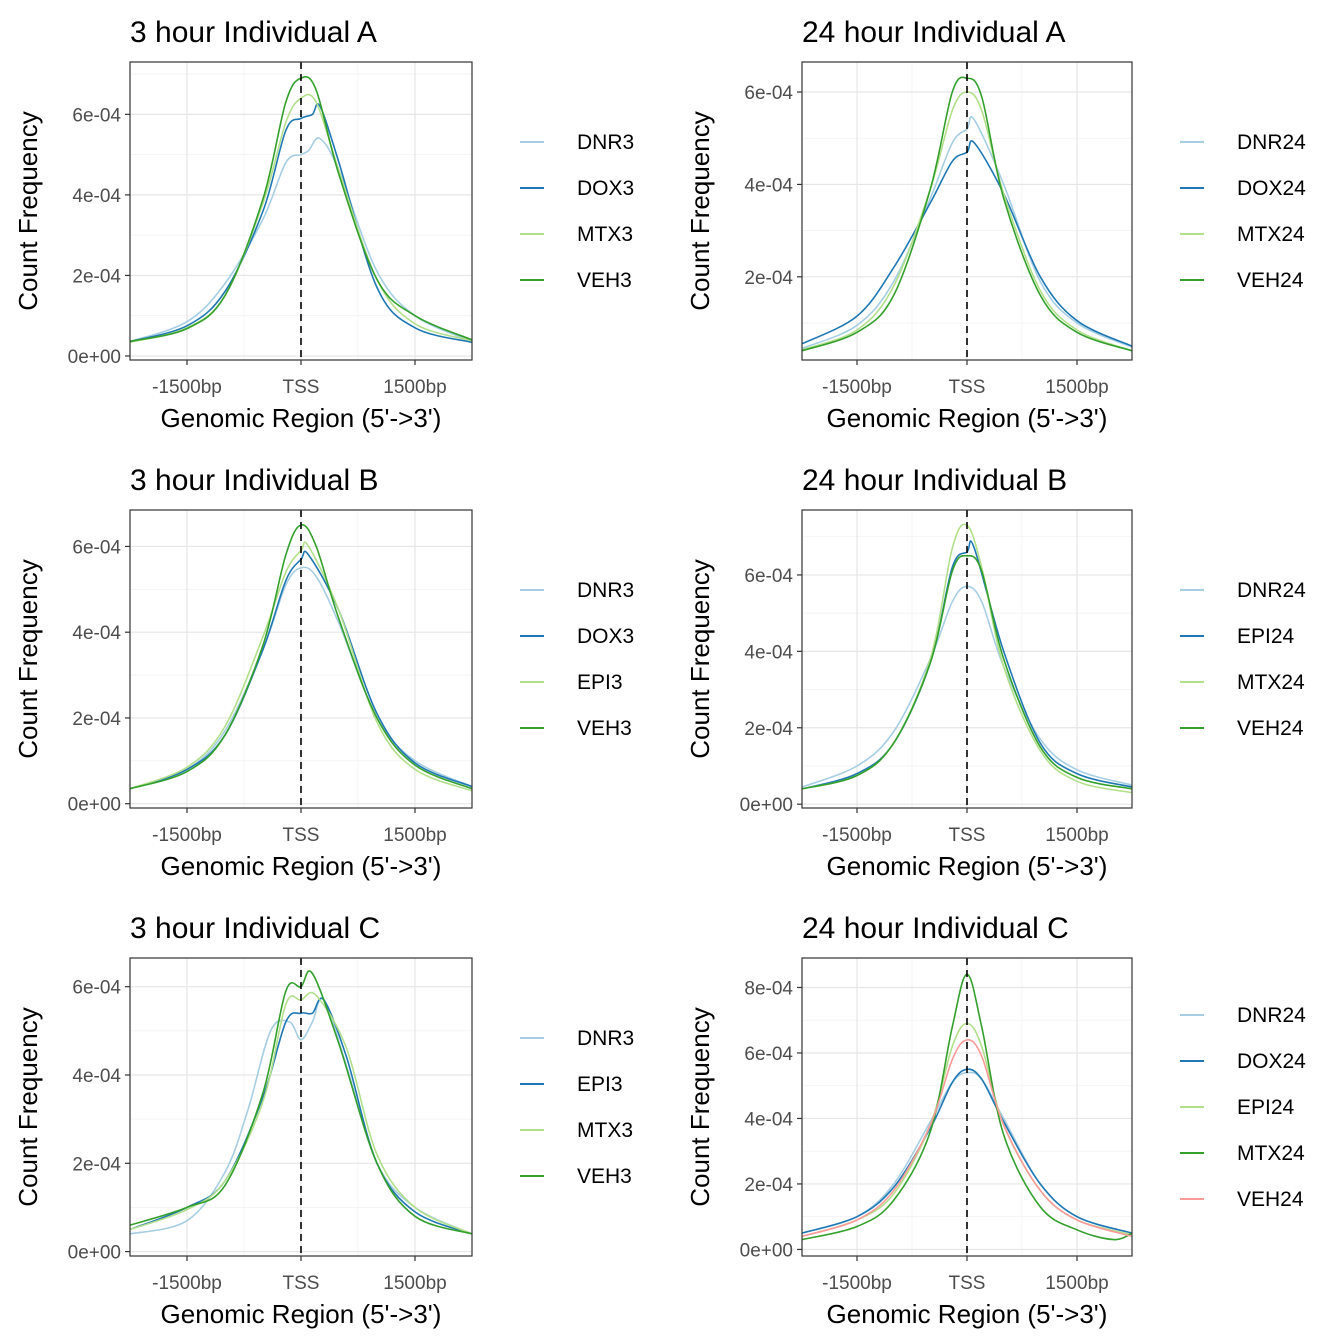  I want to click on legend: DNR3 DOX3 EPI3 VEH3, so click(577, 659).